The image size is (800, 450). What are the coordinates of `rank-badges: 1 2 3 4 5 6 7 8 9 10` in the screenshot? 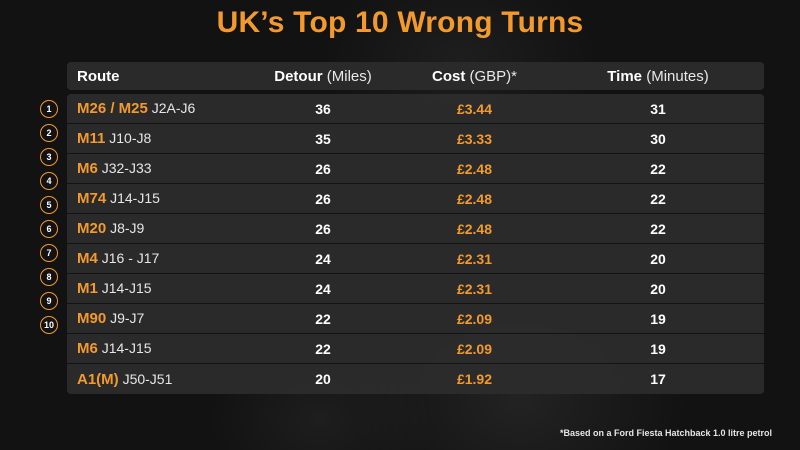 It's located at (51, 217).